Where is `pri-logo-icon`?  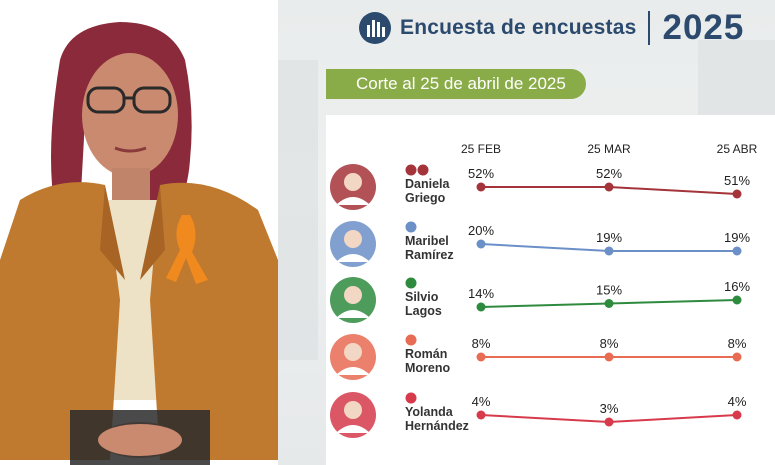 pri-logo-icon is located at coordinates (411, 283).